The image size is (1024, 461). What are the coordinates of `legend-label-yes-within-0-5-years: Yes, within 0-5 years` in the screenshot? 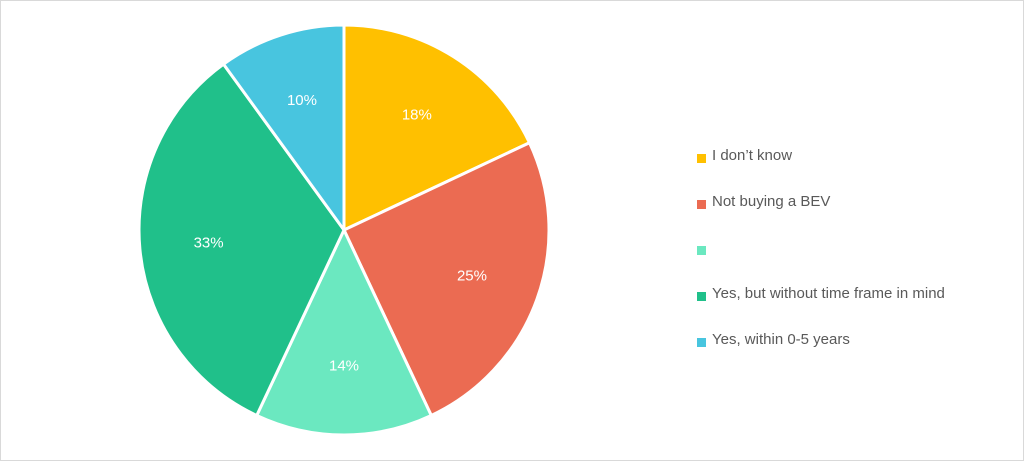 It's located at (781, 339).